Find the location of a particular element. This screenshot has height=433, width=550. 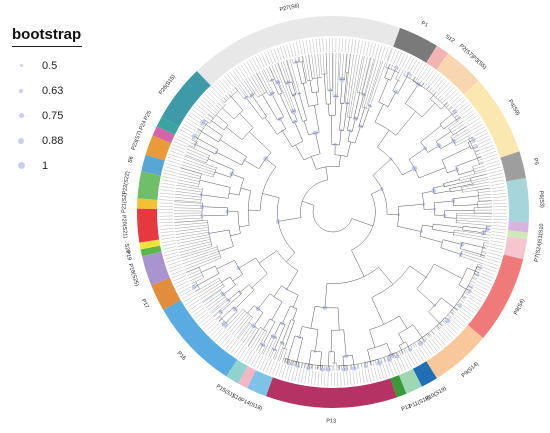

legend-item-label: 0.75 is located at coordinates (53, 115).